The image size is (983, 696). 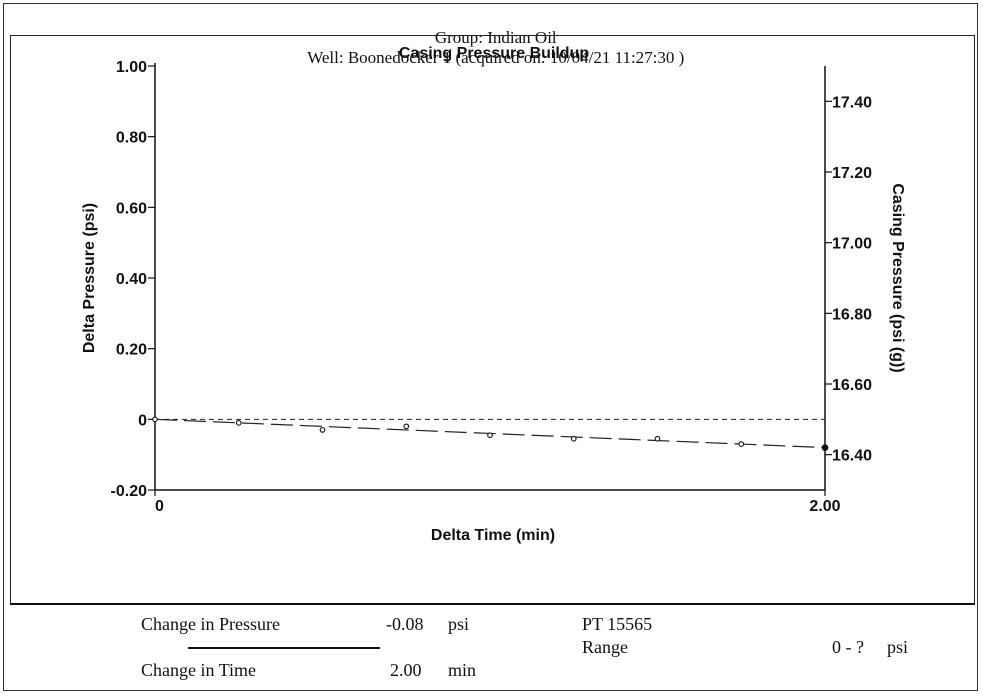 What do you see at coordinates (852, 244) in the screenshot?
I see `y2-tick-label: 17.00` at bounding box center [852, 244].